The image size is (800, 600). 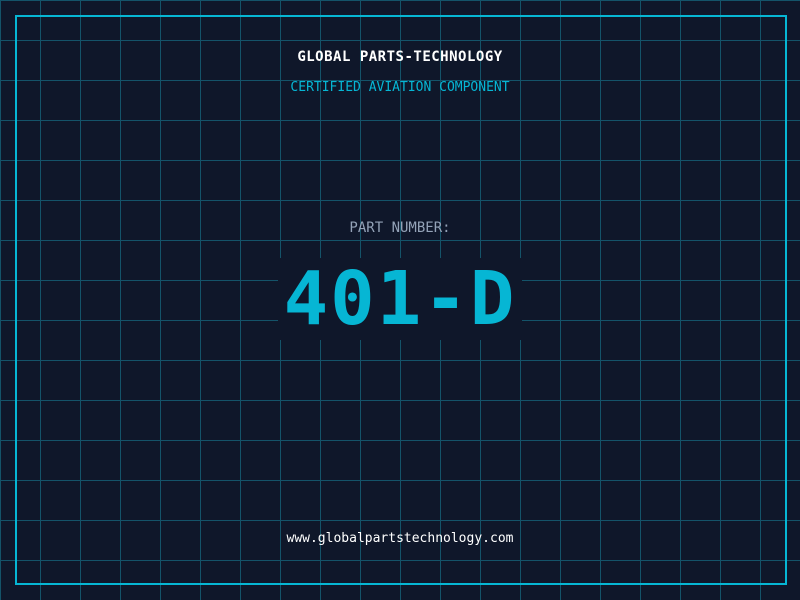 What do you see at coordinates (400, 87) in the screenshot?
I see `certification-subtitle: CERTIFIED AVIATION COMPONENT` at bounding box center [400, 87].